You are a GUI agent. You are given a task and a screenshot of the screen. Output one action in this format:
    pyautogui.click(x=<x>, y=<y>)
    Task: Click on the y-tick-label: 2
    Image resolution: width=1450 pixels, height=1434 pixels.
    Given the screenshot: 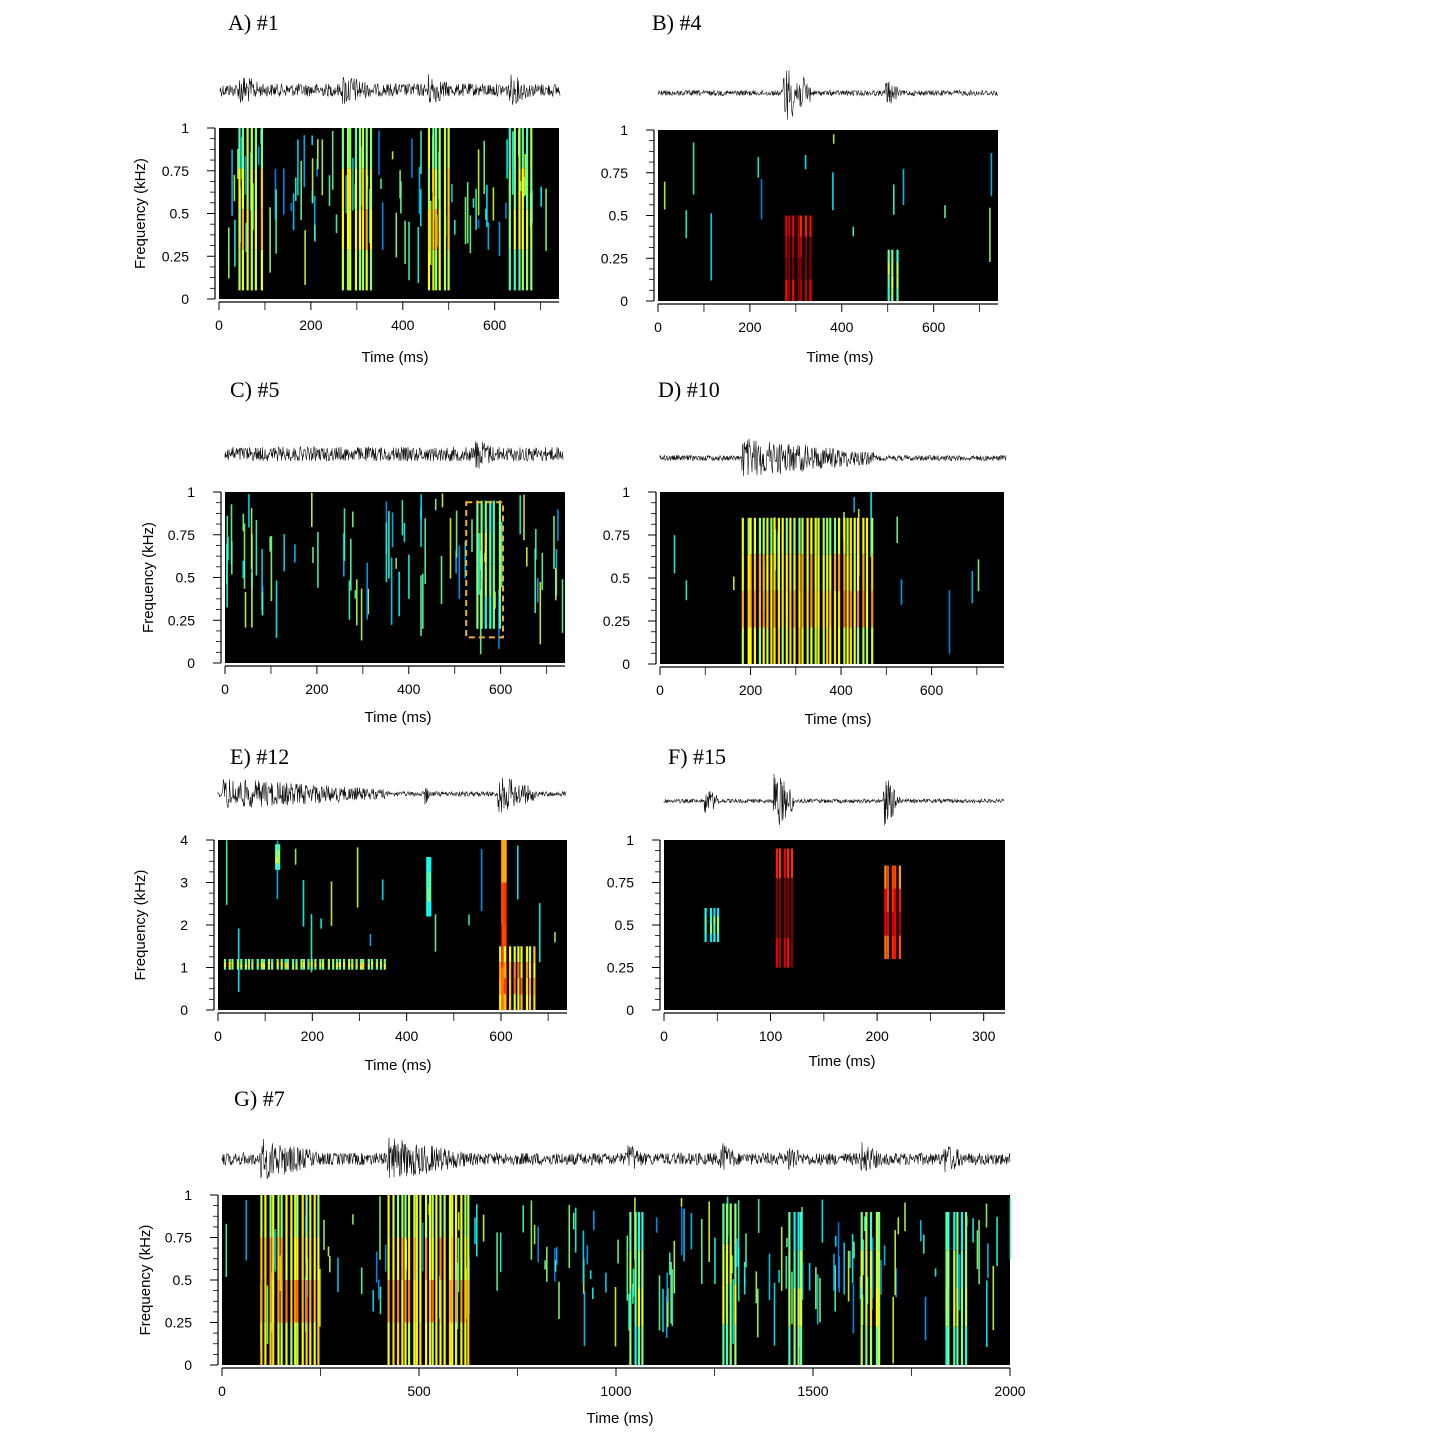 What is the action you would take?
    pyautogui.click(x=184, y=925)
    